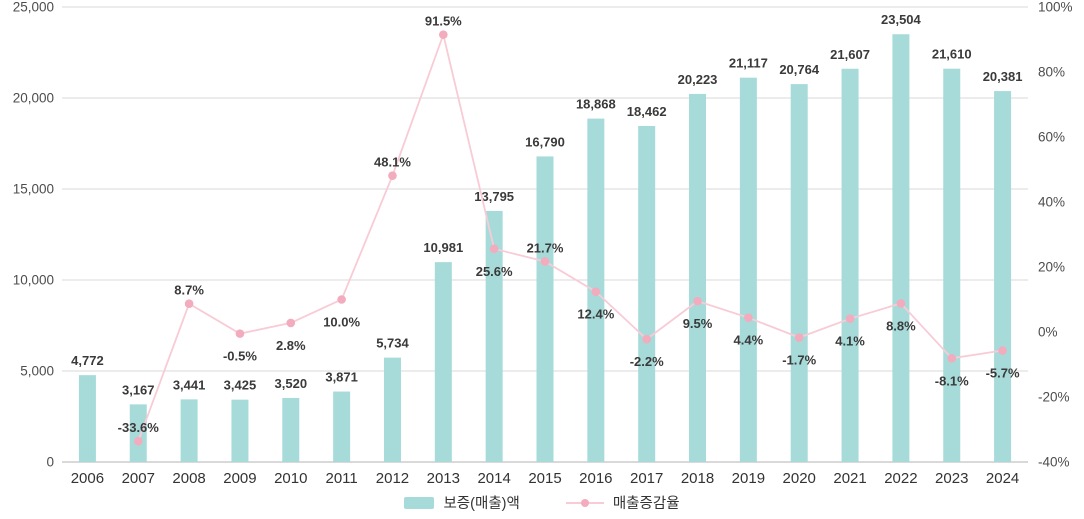  Describe the element at coordinates (494, 196) in the screenshot. I see `bar-value-label: 13,795` at that location.